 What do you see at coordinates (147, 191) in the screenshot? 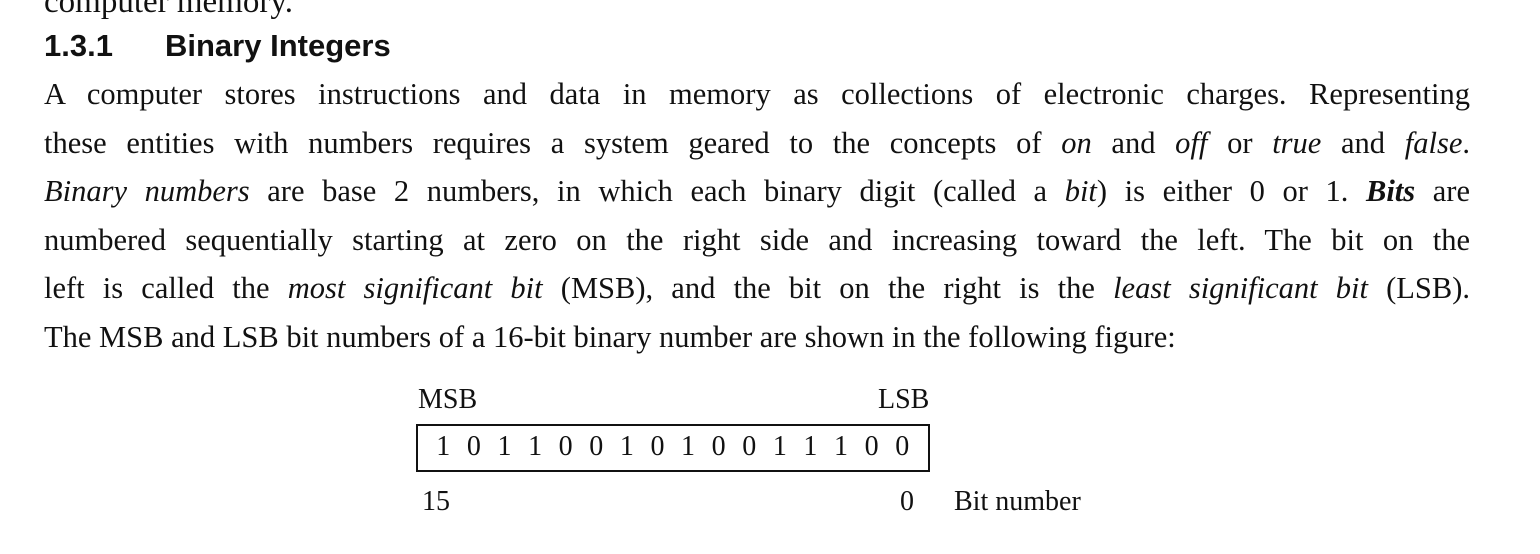
I see `italic-term: Binary numbers` at bounding box center [147, 191].